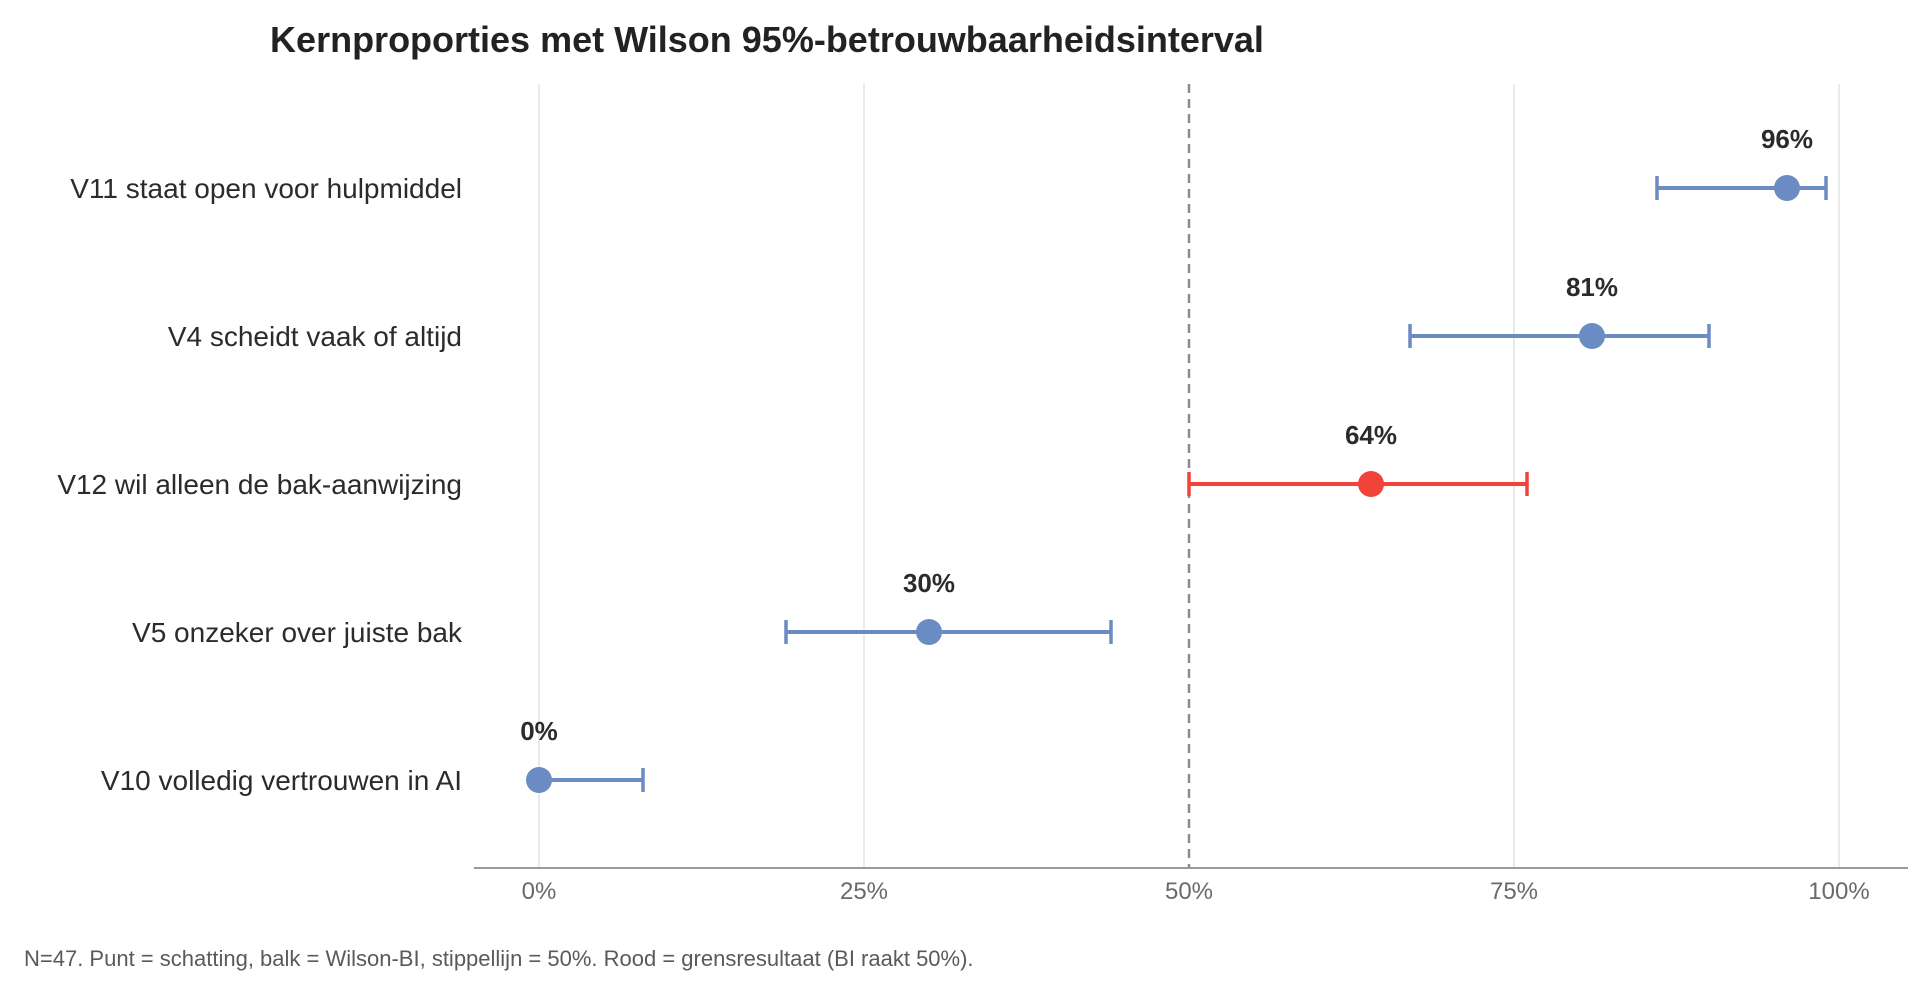 The image size is (1920, 991). Describe the element at coordinates (315, 336) in the screenshot. I see `category-label: V4 scheidt vaak of altijd` at that location.